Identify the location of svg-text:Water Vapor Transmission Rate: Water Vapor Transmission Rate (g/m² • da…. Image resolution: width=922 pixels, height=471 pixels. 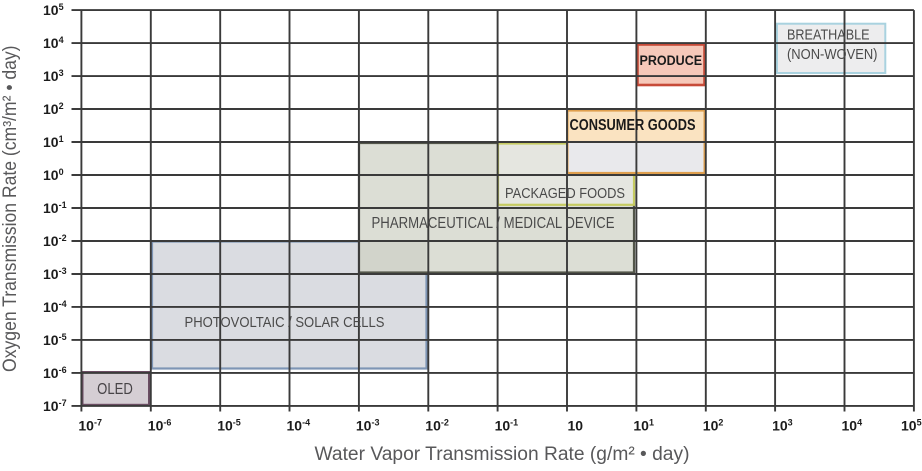
(502, 454).